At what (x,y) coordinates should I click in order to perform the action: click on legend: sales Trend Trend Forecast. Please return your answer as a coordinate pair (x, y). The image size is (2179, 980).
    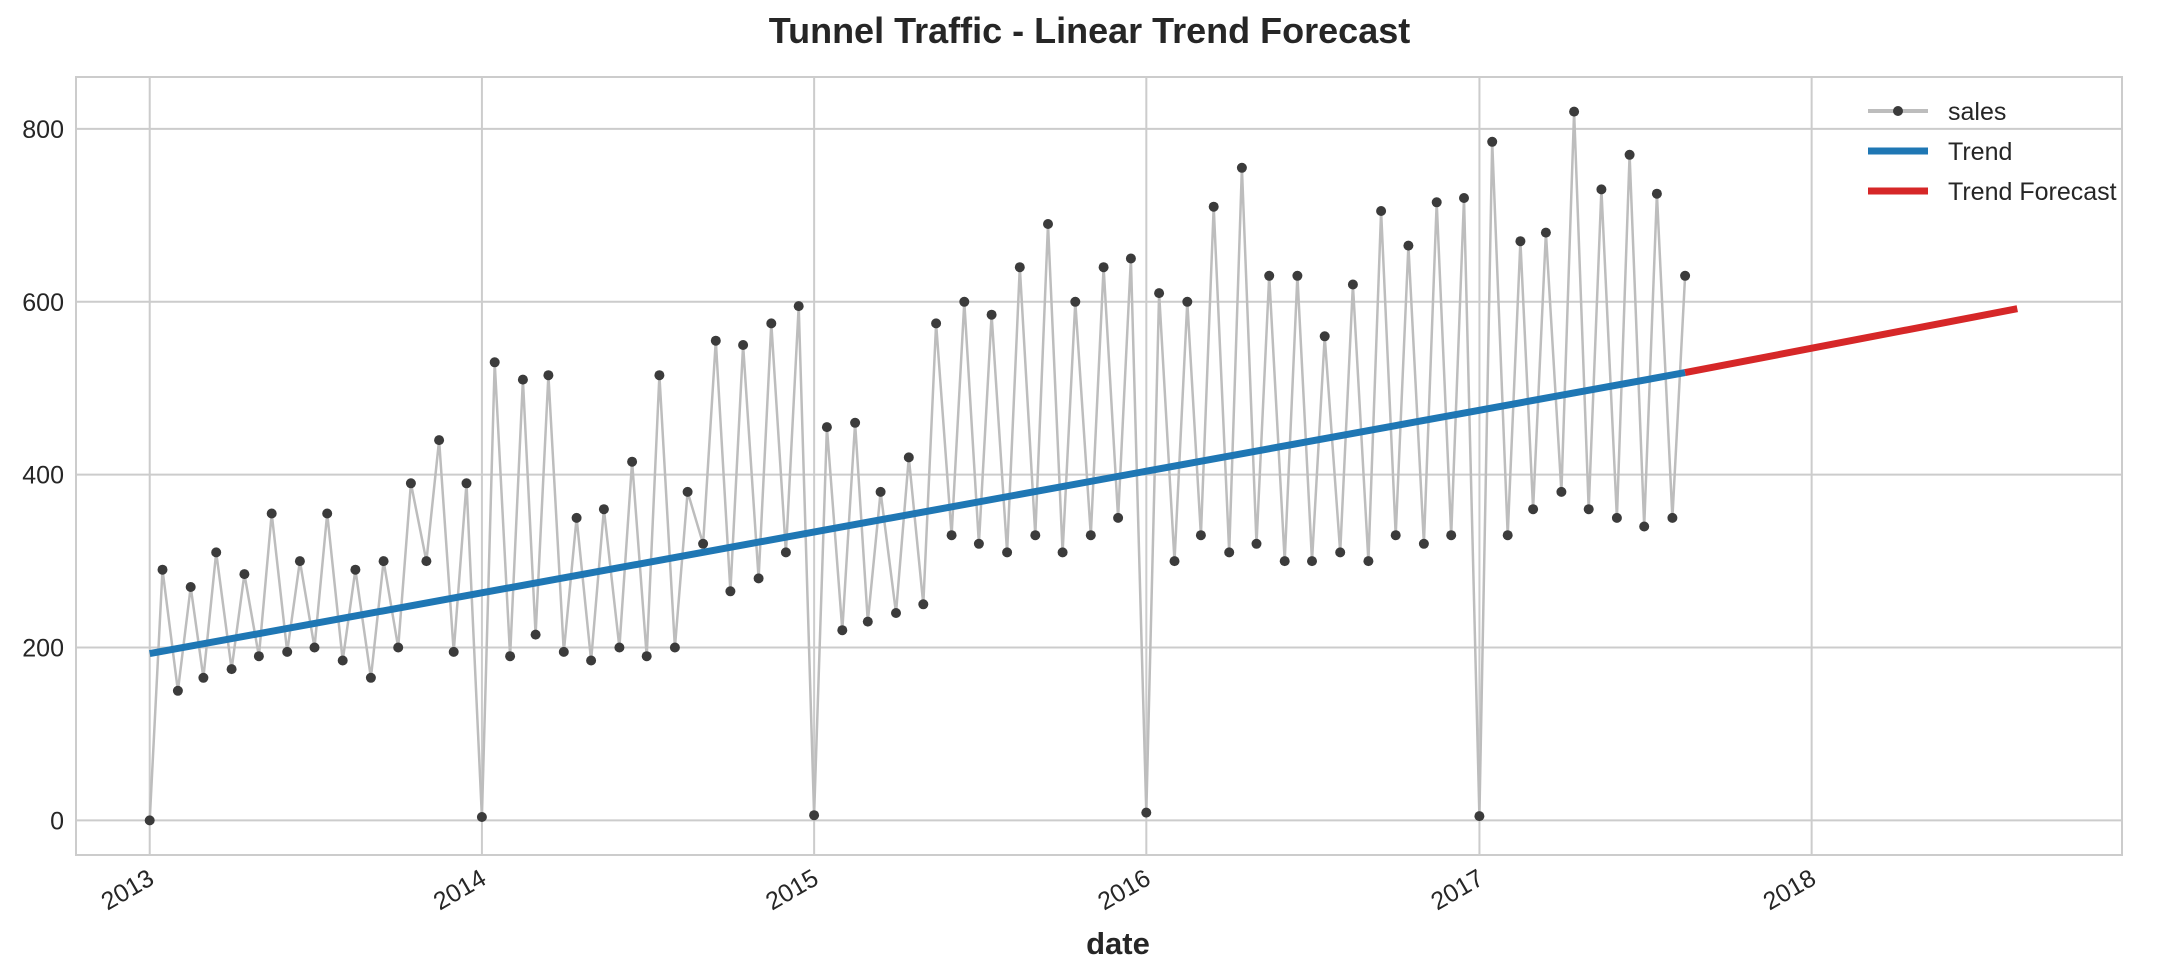
    Looking at the image, I should click on (1992, 152).